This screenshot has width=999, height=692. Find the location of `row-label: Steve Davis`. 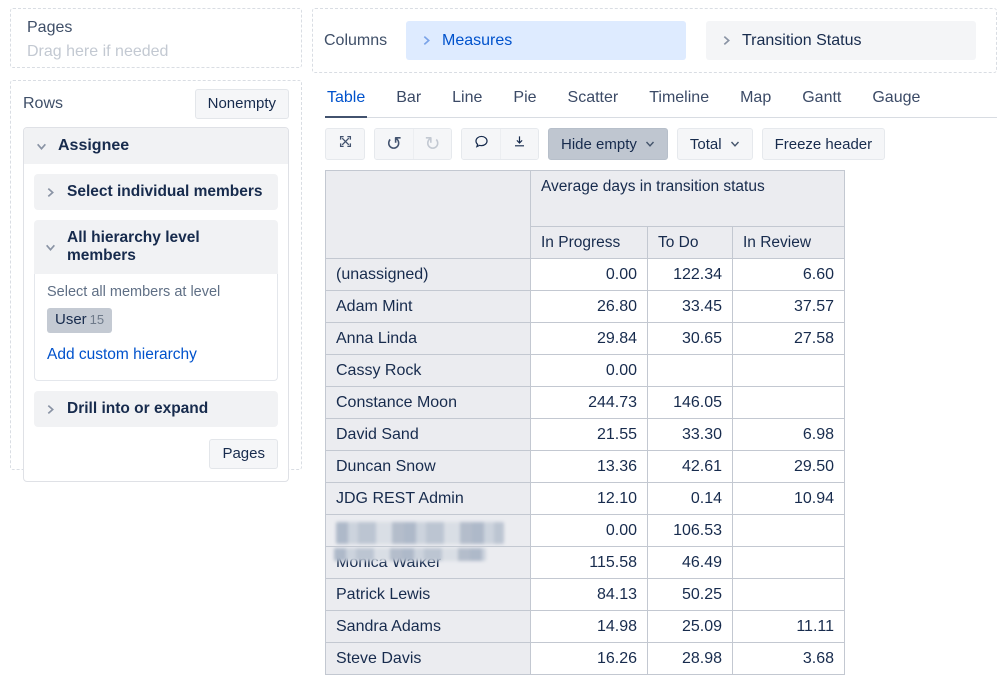

row-label: Steve Davis is located at coordinates (428, 658).